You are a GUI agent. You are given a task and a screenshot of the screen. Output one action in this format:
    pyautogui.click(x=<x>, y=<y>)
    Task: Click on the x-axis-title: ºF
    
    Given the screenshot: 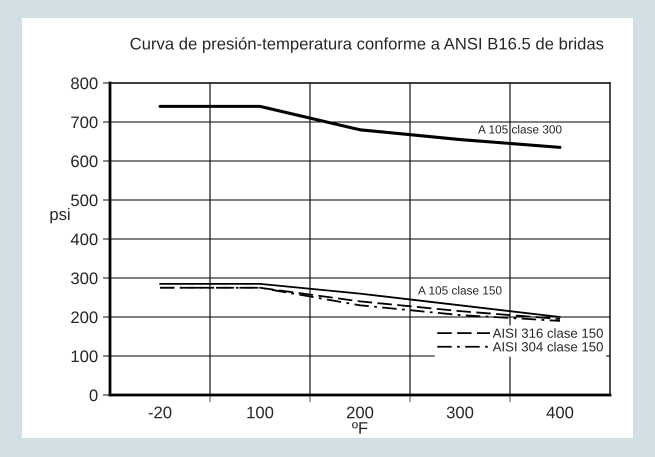 What is the action you would take?
    pyautogui.click(x=360, y=428)
    